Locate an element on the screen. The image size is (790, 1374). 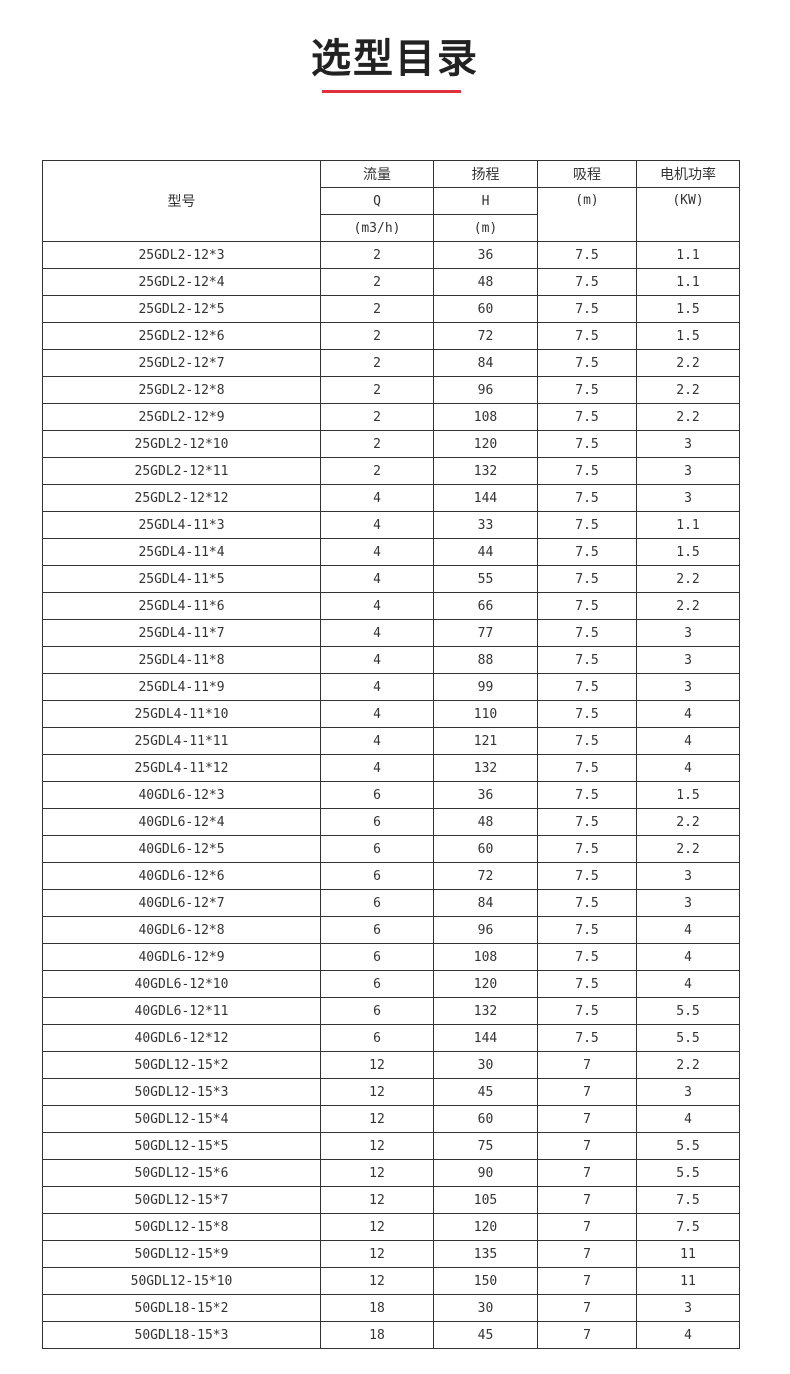
cell-head: 33 is located at coordinates (485, 525).